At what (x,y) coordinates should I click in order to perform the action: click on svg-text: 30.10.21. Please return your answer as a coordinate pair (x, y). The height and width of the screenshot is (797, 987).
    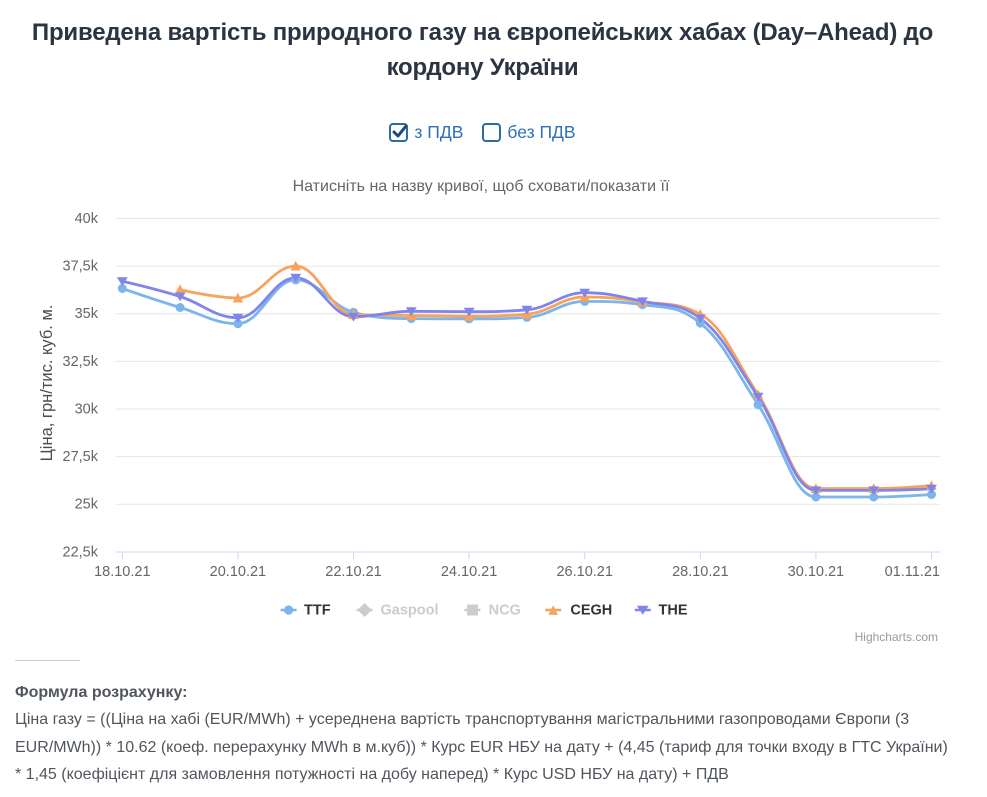
    Looking at the image, I should click on (816, 572).